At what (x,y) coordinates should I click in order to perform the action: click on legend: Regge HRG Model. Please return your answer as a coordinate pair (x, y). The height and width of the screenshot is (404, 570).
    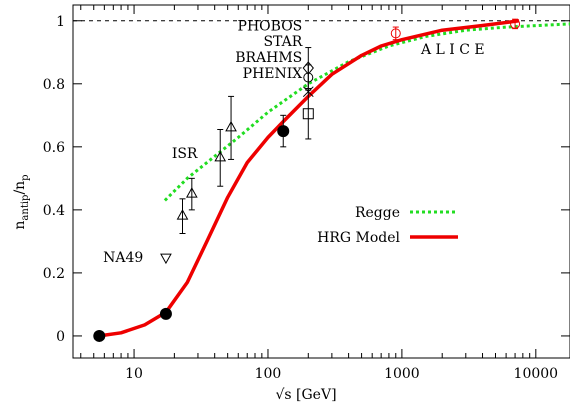
    Looking at the image, I should click on (387, 225).